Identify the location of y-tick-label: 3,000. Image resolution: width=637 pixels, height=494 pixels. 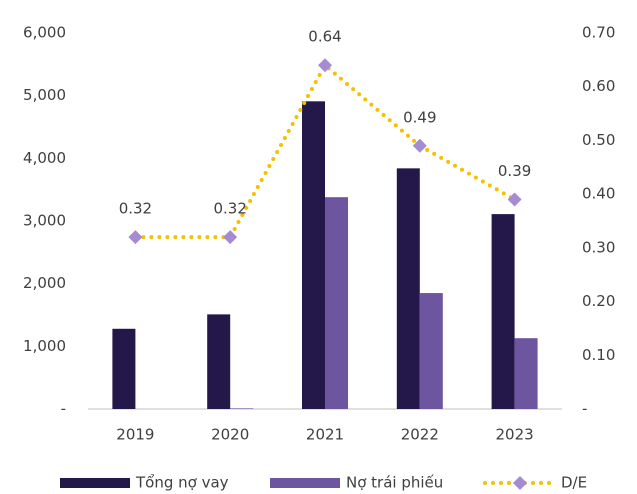
(44, 221).